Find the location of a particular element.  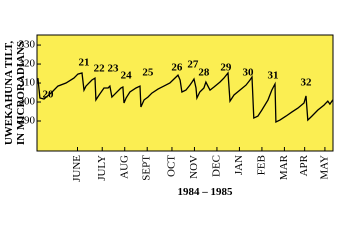

event-label: 25 is located at coordinates (148, 73).